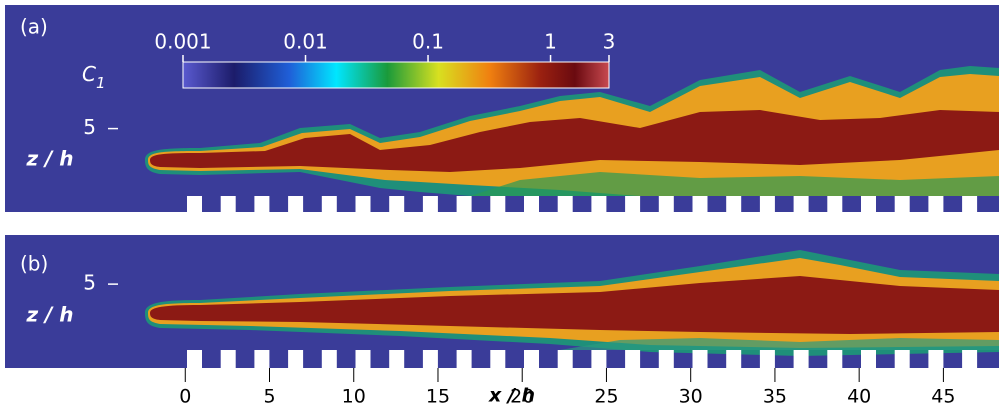  I want to click on x-axis-label: x / h, so click(511, 396).